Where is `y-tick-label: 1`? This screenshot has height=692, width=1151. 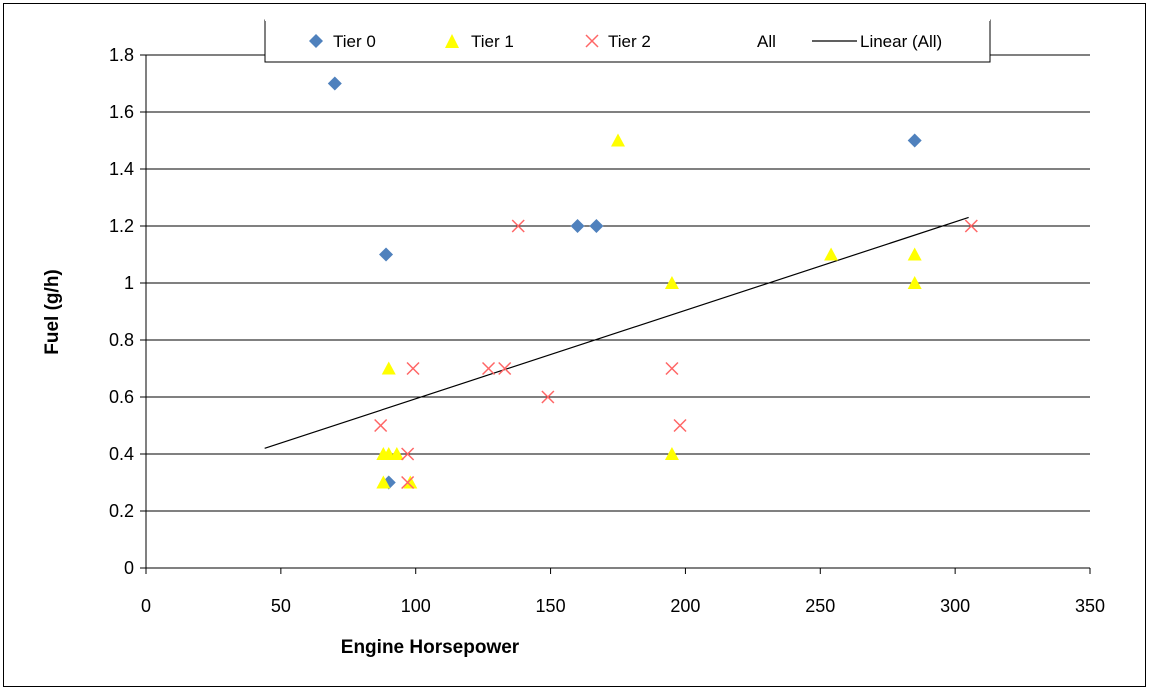 y-tick-label: 1 is located at coordinates (129, 283).